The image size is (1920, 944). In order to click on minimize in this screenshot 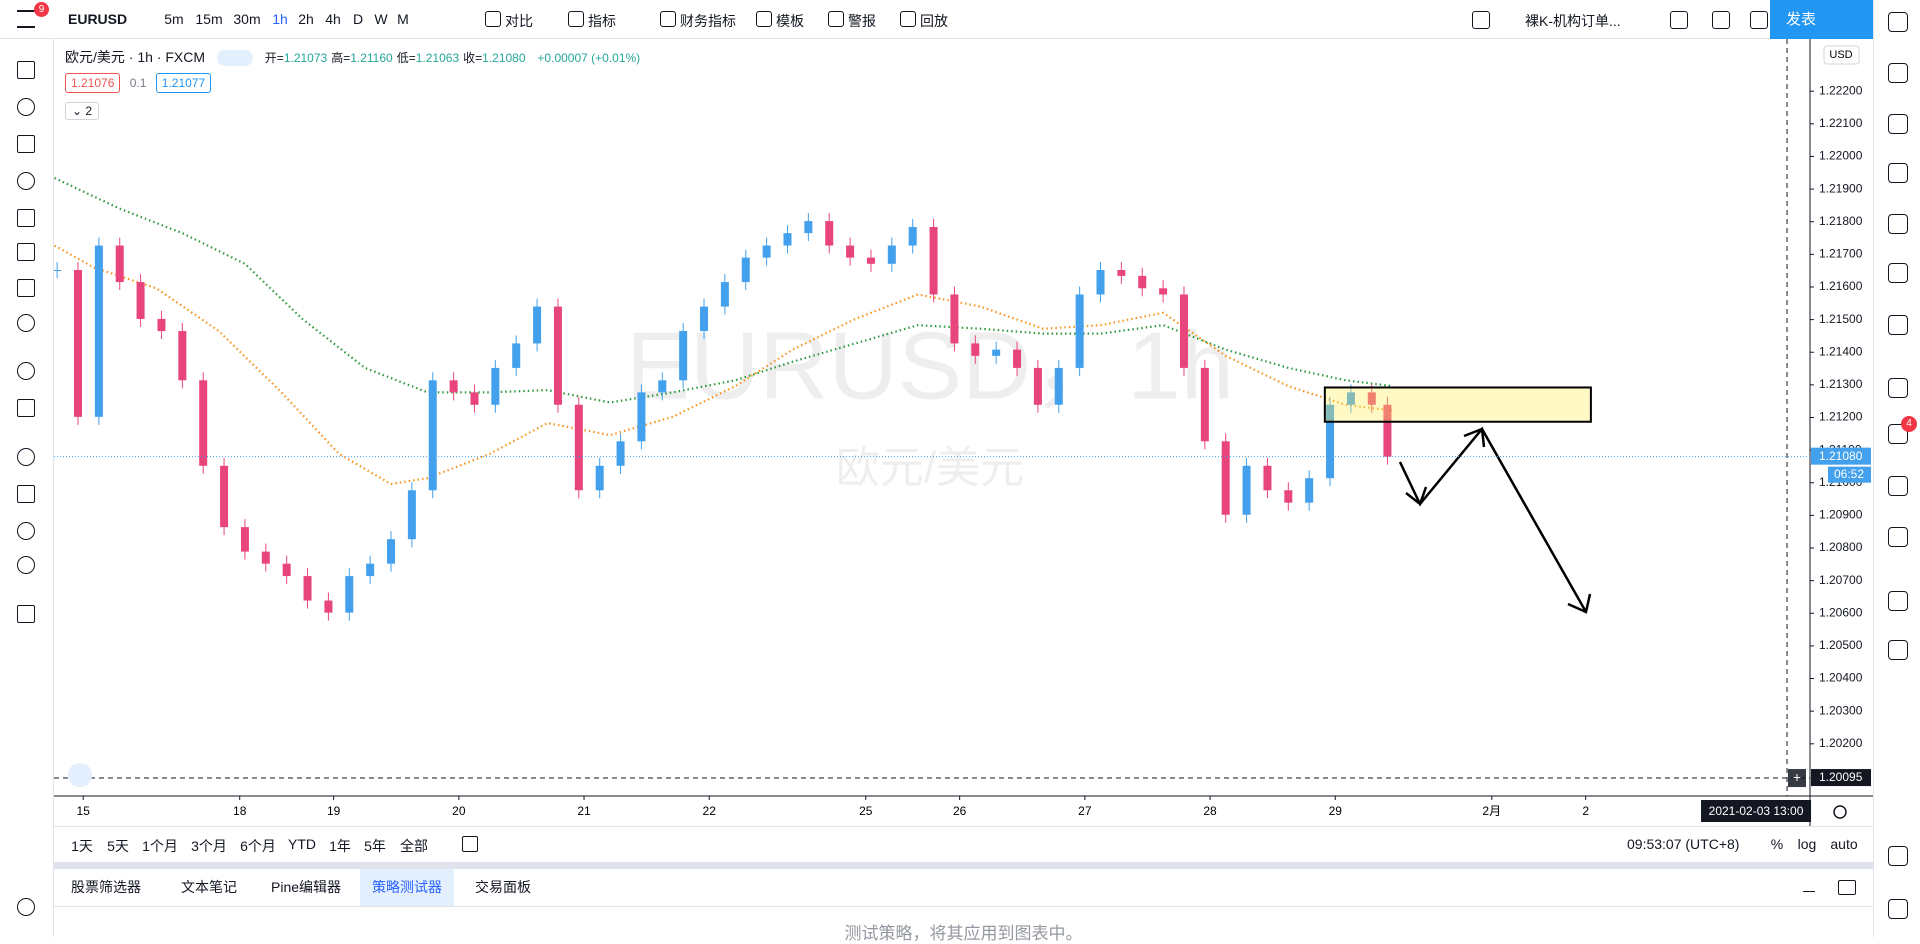, I will do `click(1809, 891)`.